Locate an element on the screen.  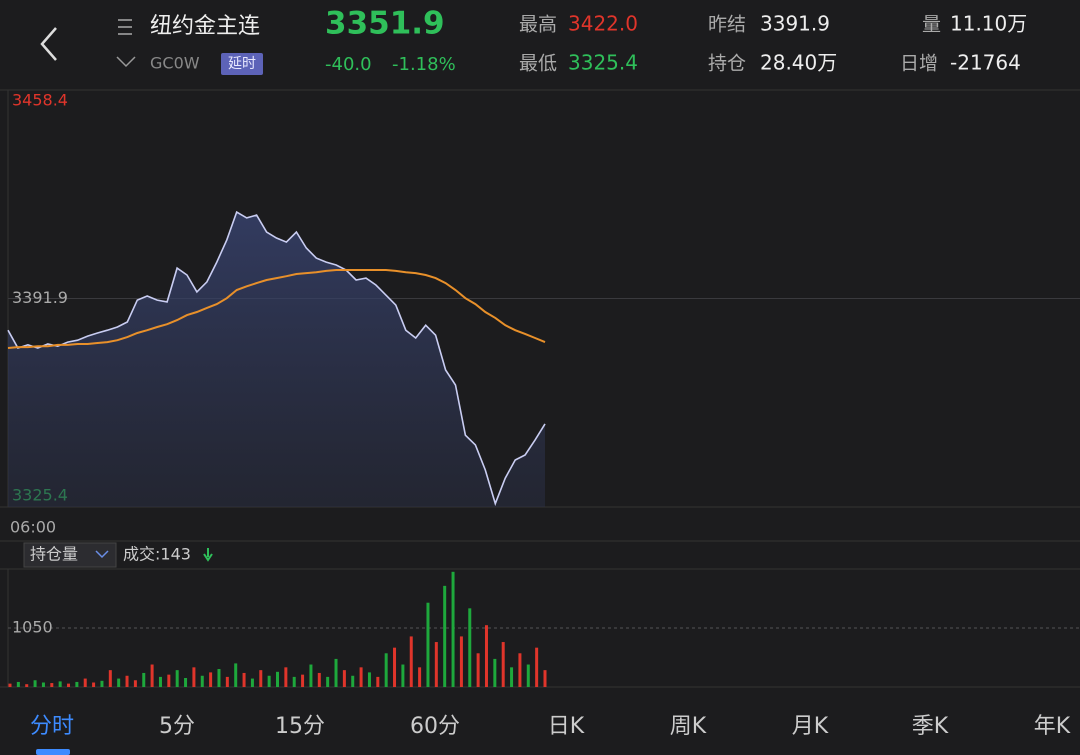
badge-bg is located at coordinates (242, 64).